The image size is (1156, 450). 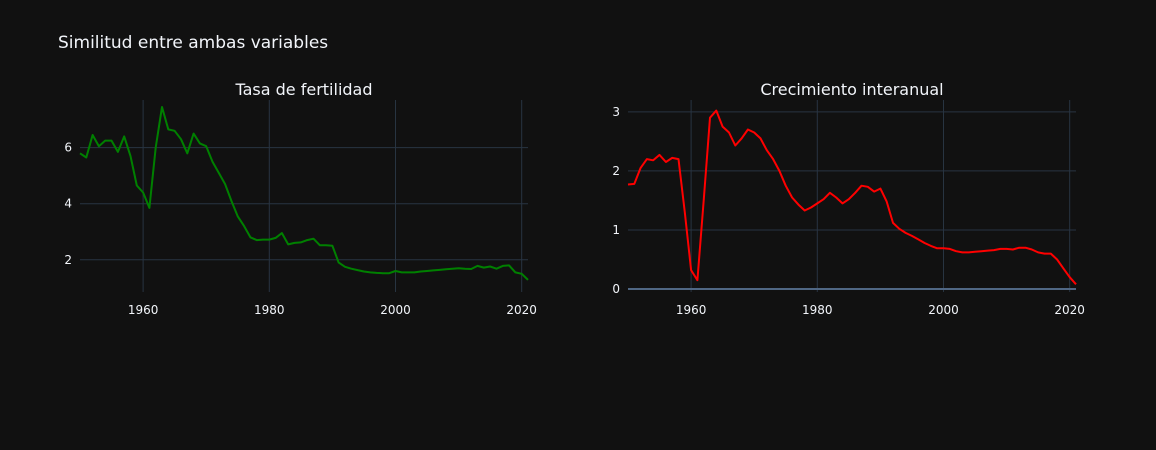 I want to click on growth-xtick-label: 1960, so click(x=691, y=310).